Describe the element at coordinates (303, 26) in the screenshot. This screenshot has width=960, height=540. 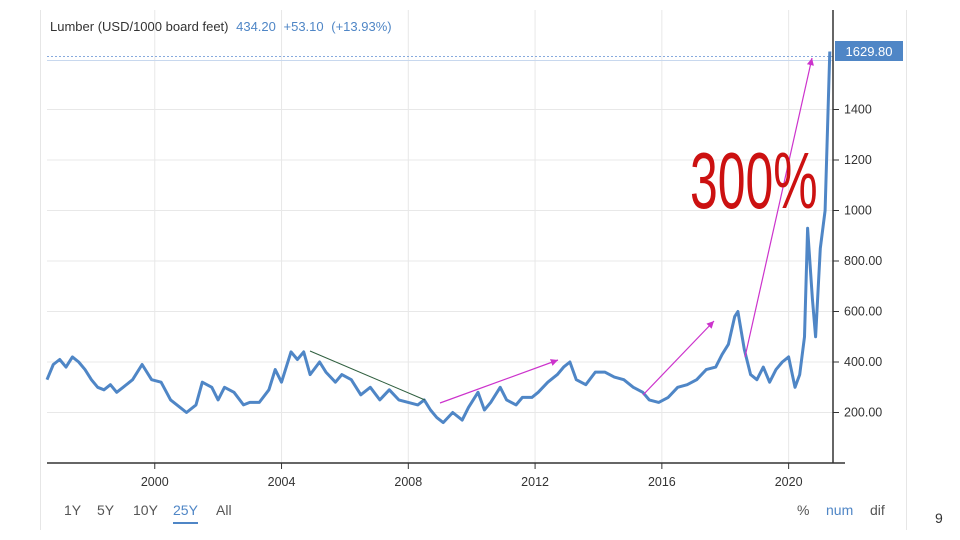
I see `price-change: +53.10` at that location.